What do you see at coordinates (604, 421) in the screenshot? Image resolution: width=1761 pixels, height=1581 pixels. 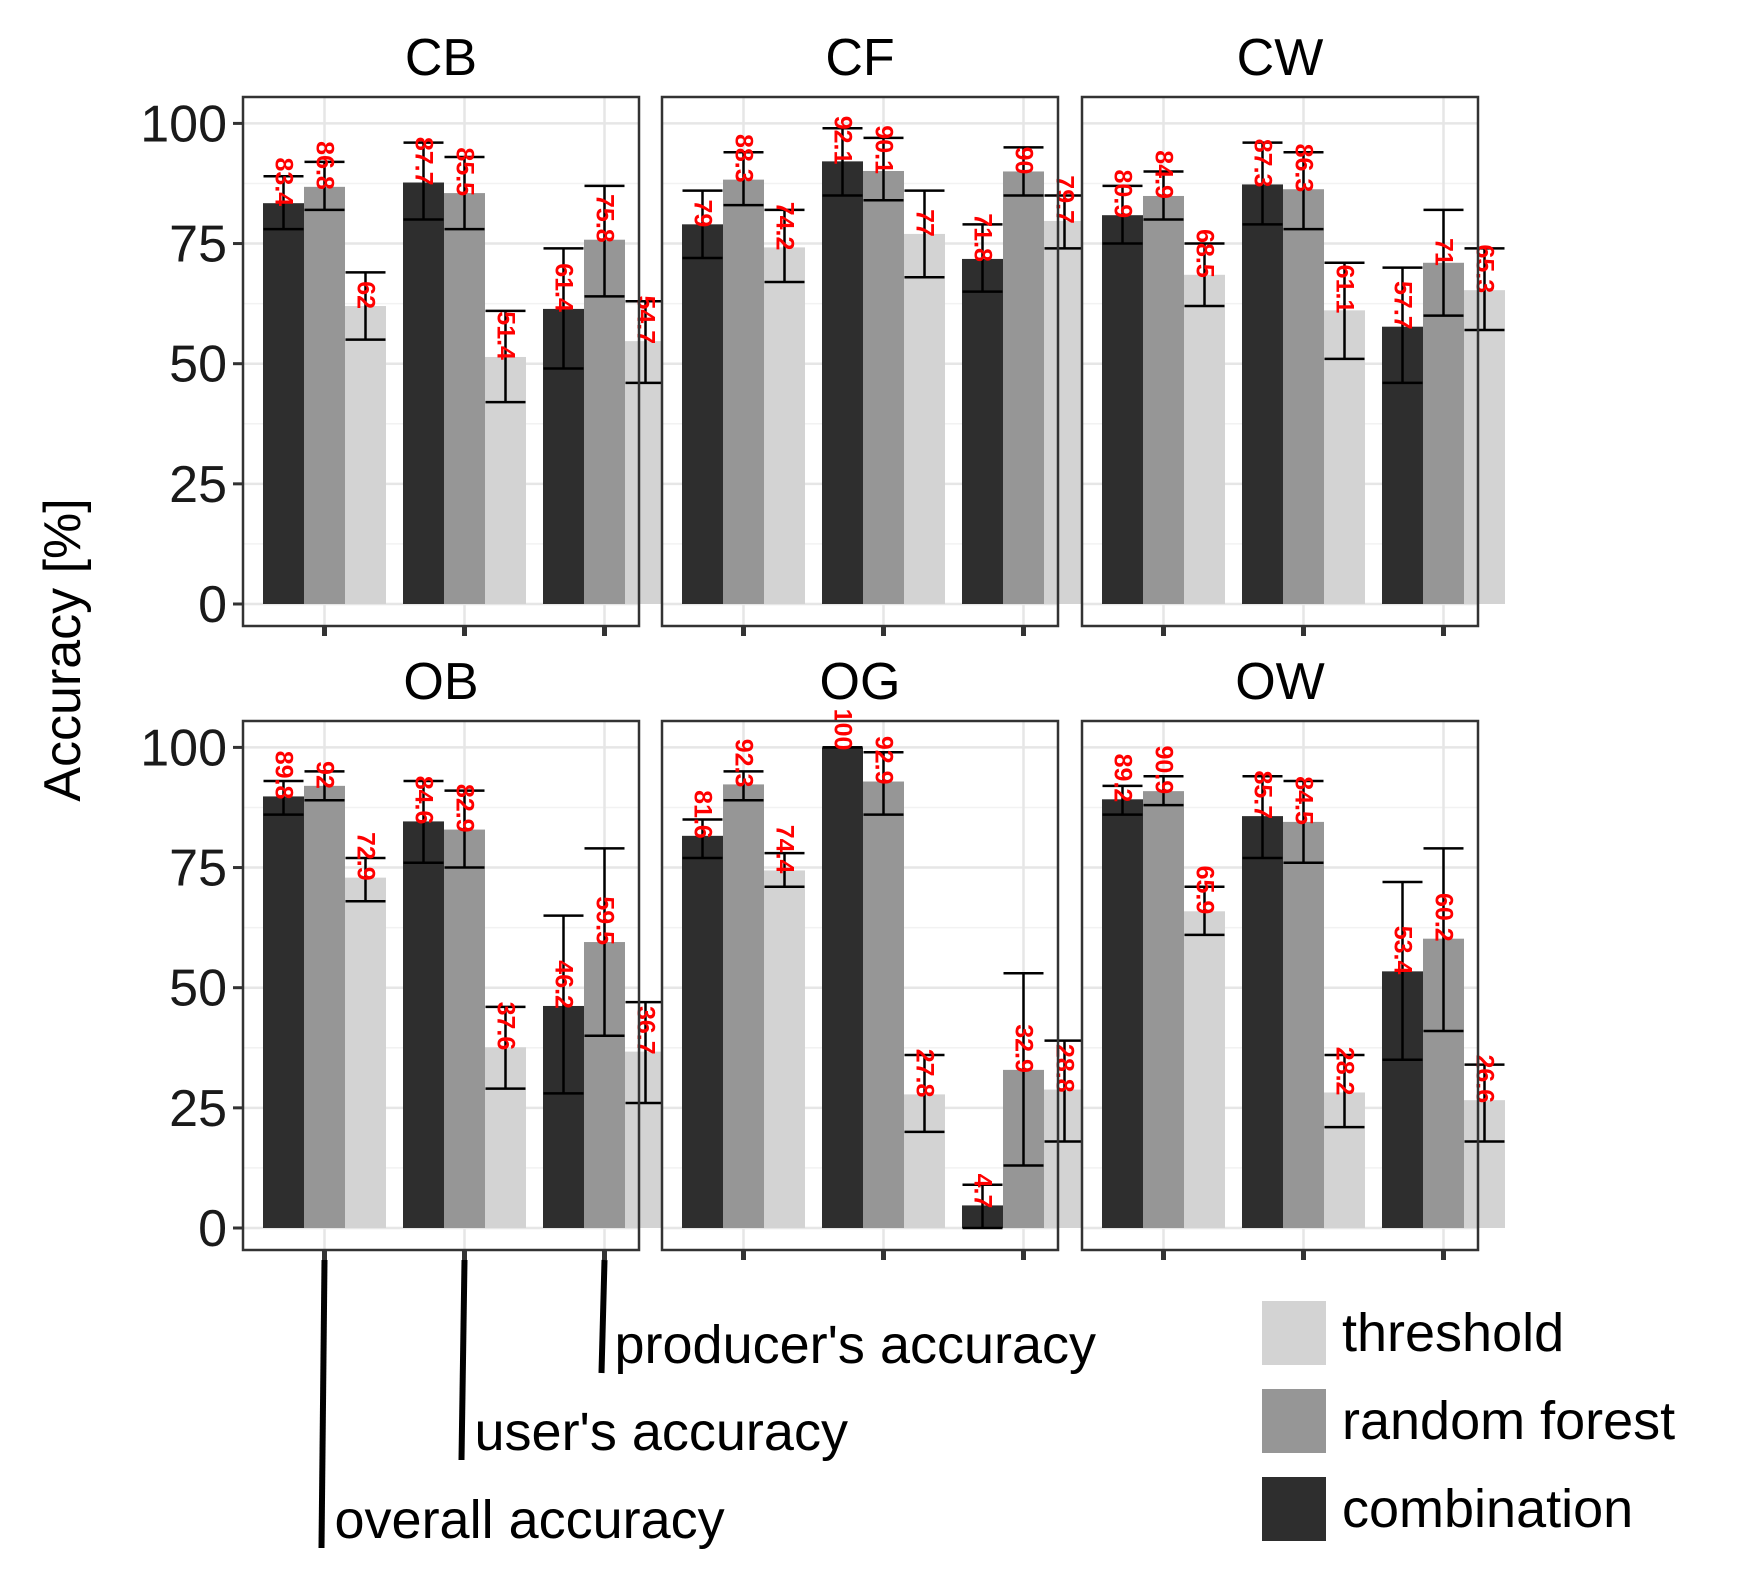 I see `bar-cb-producer-s-accuracy-random-forest` at bounding box center [604, 421].